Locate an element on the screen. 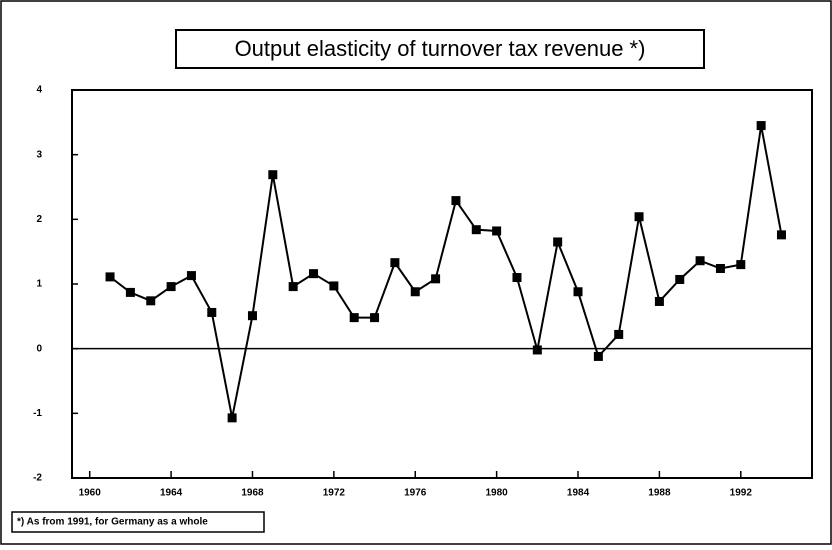 This screenshot has height=550, width=832. footnote-box is located at coordinates (138, 522).